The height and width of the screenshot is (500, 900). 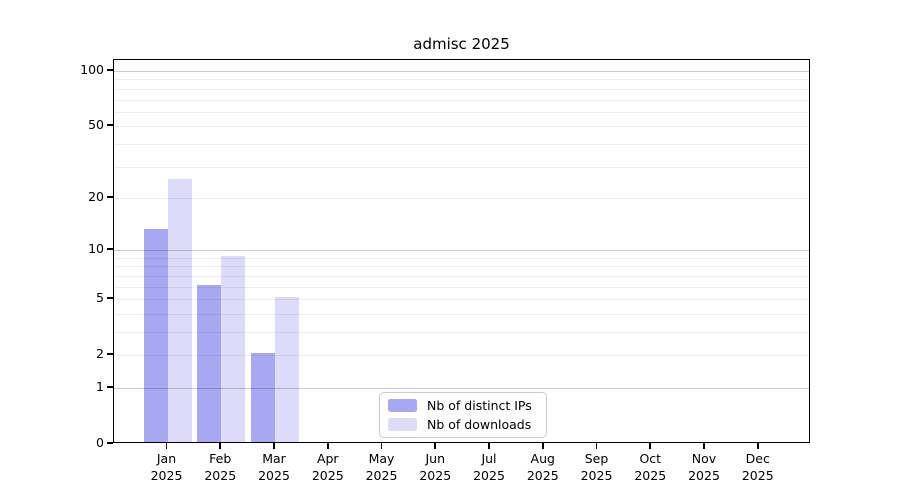 I want to click on bar-jan-ips, so click(x=155, y=335).